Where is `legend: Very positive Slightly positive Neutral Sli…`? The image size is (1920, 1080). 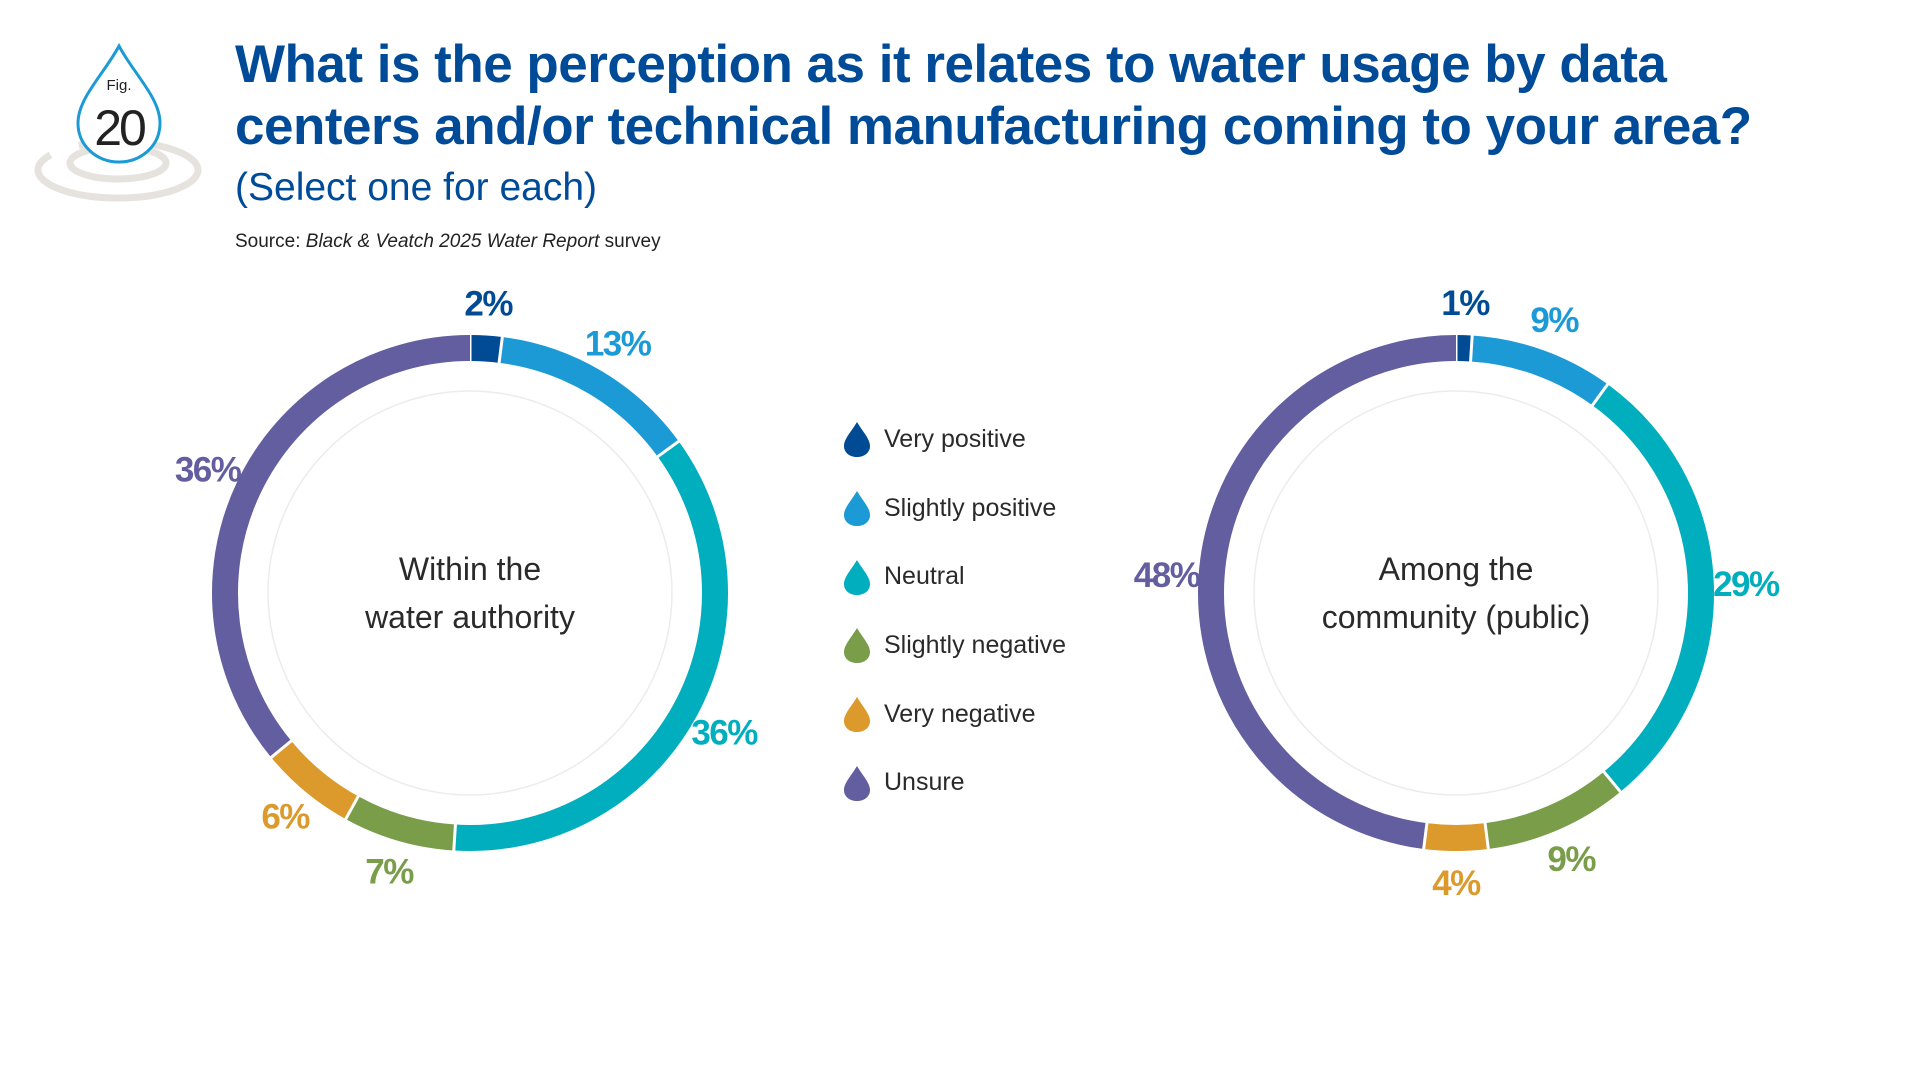
legend: Very positive Slightly positive Neutral Sli… is located at coordinates (954, 611).